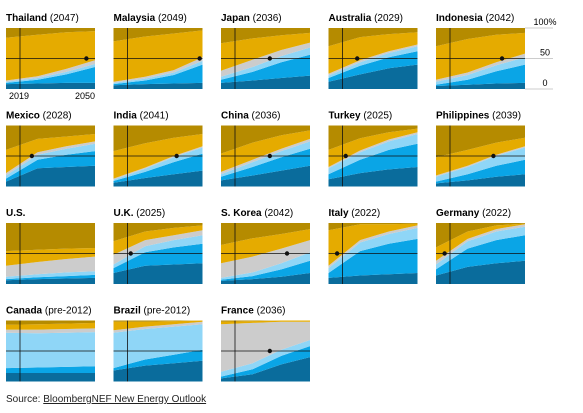 This screenshot has width=583, height=413. I want to click on panel-title: China (2036), so click(250, 116).